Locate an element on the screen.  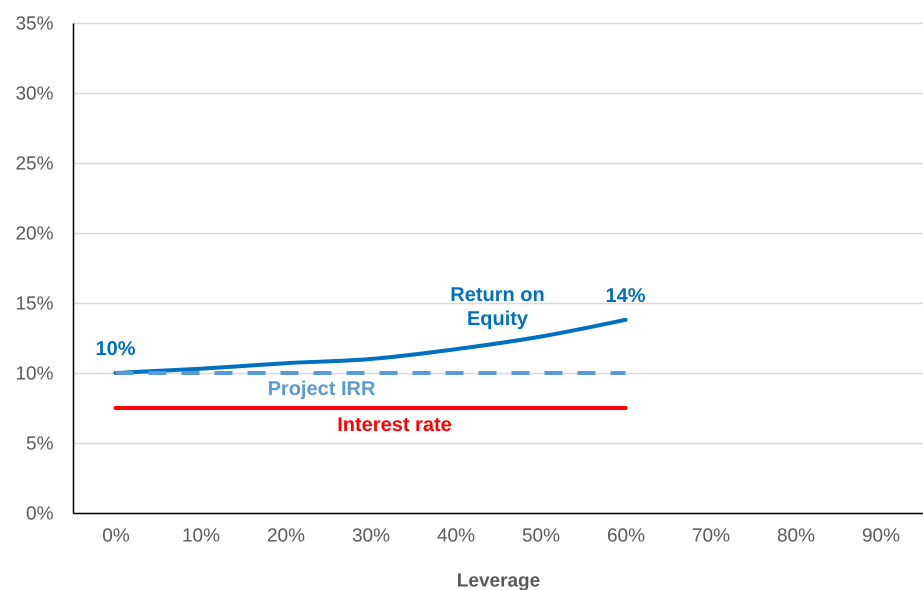
x-tick-label: 40% is located at coordinates (456, 536).